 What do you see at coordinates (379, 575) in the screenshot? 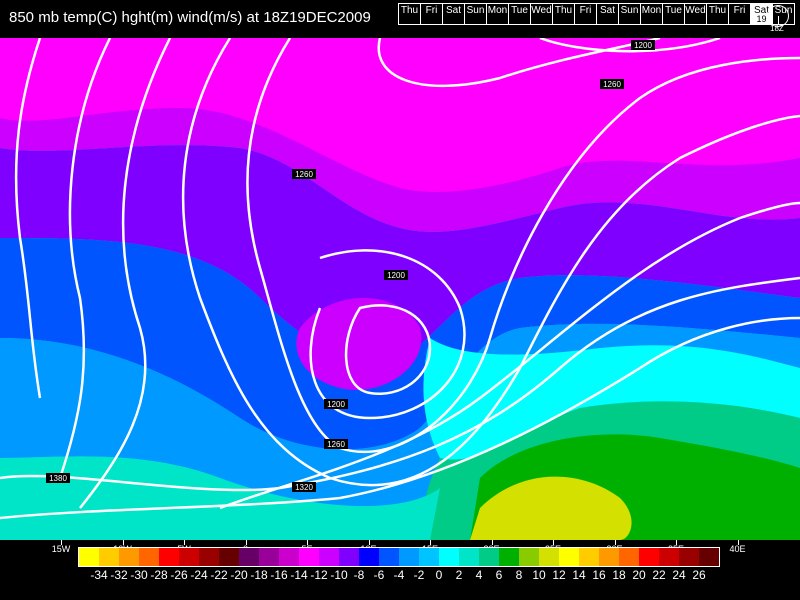
I see `colorbar-label: -6` at bounding box center [379, 575].